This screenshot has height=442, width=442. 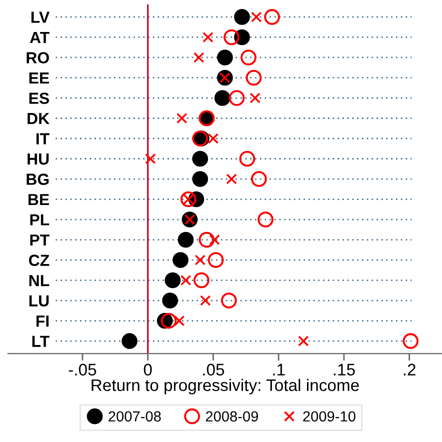 What do you see at coordinates (134, 416) in the screenshot?
I see `legend-label: 2007-08` at bounding box center [134, 416].